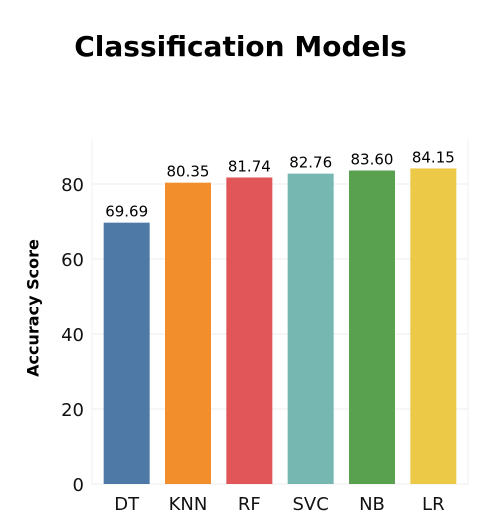 The height and width of the screenshot is (524, 481). I want to click on y-tick-labels: 0 20 40 60 80, so click(72, 335).